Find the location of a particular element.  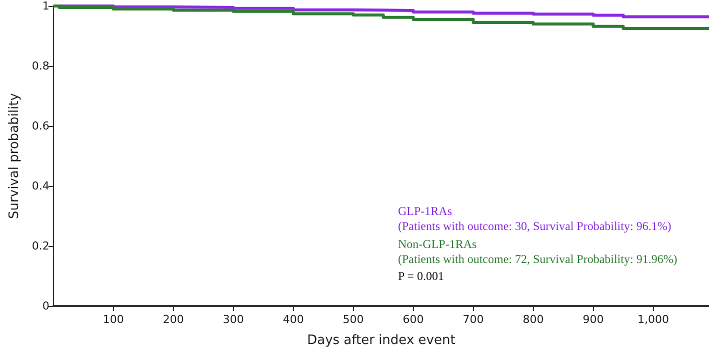

text: GLP-1RAs is located at coordinates (425, 211).